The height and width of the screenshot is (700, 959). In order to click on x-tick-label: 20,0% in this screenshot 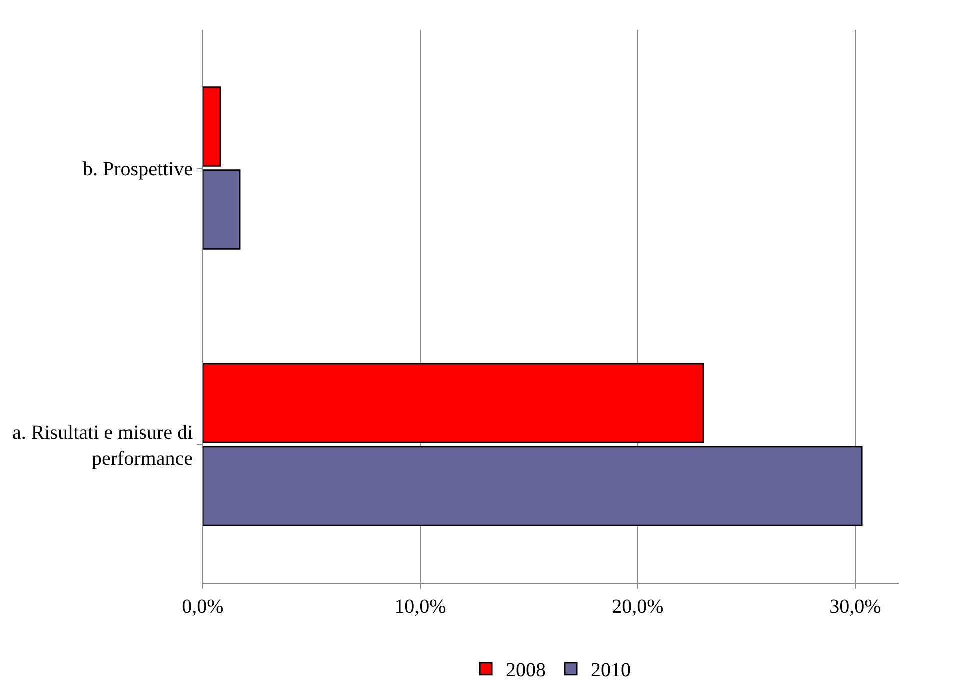, I will do `click(638, 607)`.